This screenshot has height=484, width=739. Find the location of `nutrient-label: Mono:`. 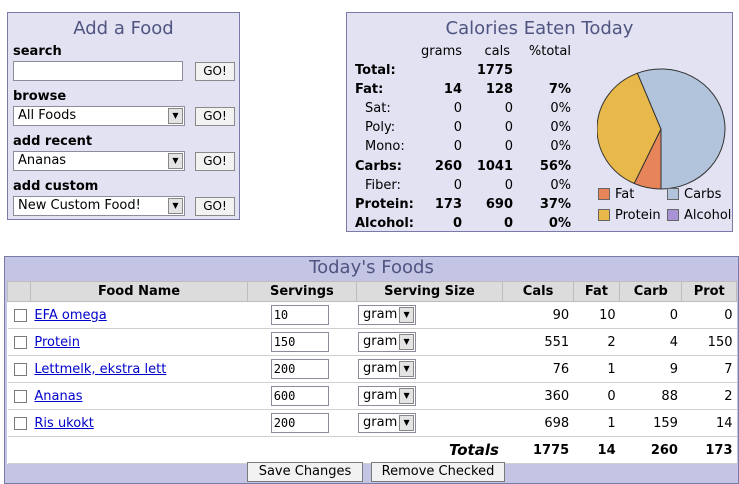

nutrient-label: Mono: is located at coordinates (385, 147).